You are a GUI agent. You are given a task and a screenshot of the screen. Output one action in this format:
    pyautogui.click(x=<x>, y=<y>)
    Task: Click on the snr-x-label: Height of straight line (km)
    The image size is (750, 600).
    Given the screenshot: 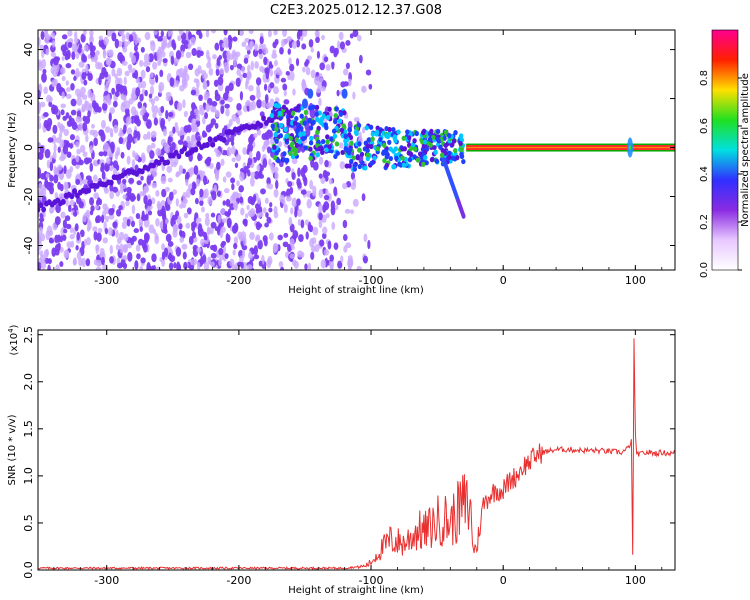 What is the action you would take?
    pyautogui.click(x=356, y=590)
    